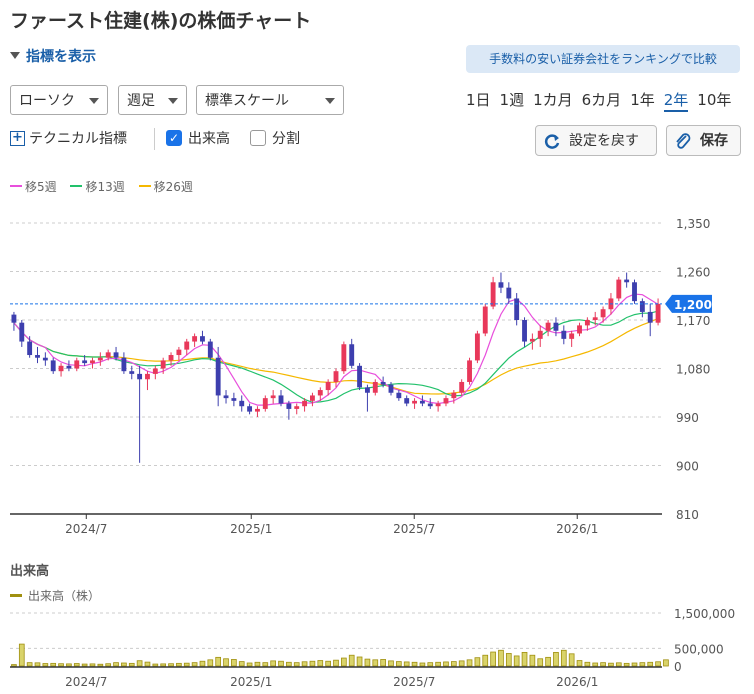  Describe the element at coordinates (154, 139) in the screenshot. I see `divider` at that location.